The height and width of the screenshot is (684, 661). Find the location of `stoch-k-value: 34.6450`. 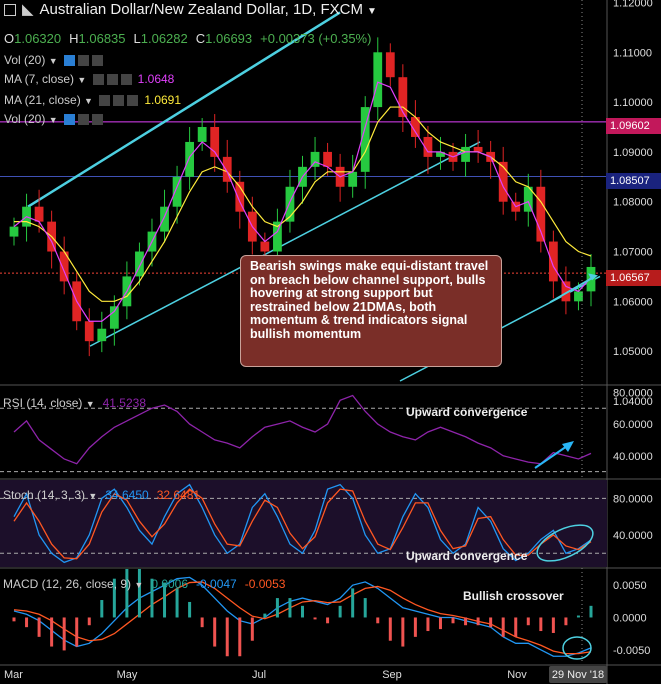

stoch-k-value: 34.6450 is located at coordinates (127, 495).